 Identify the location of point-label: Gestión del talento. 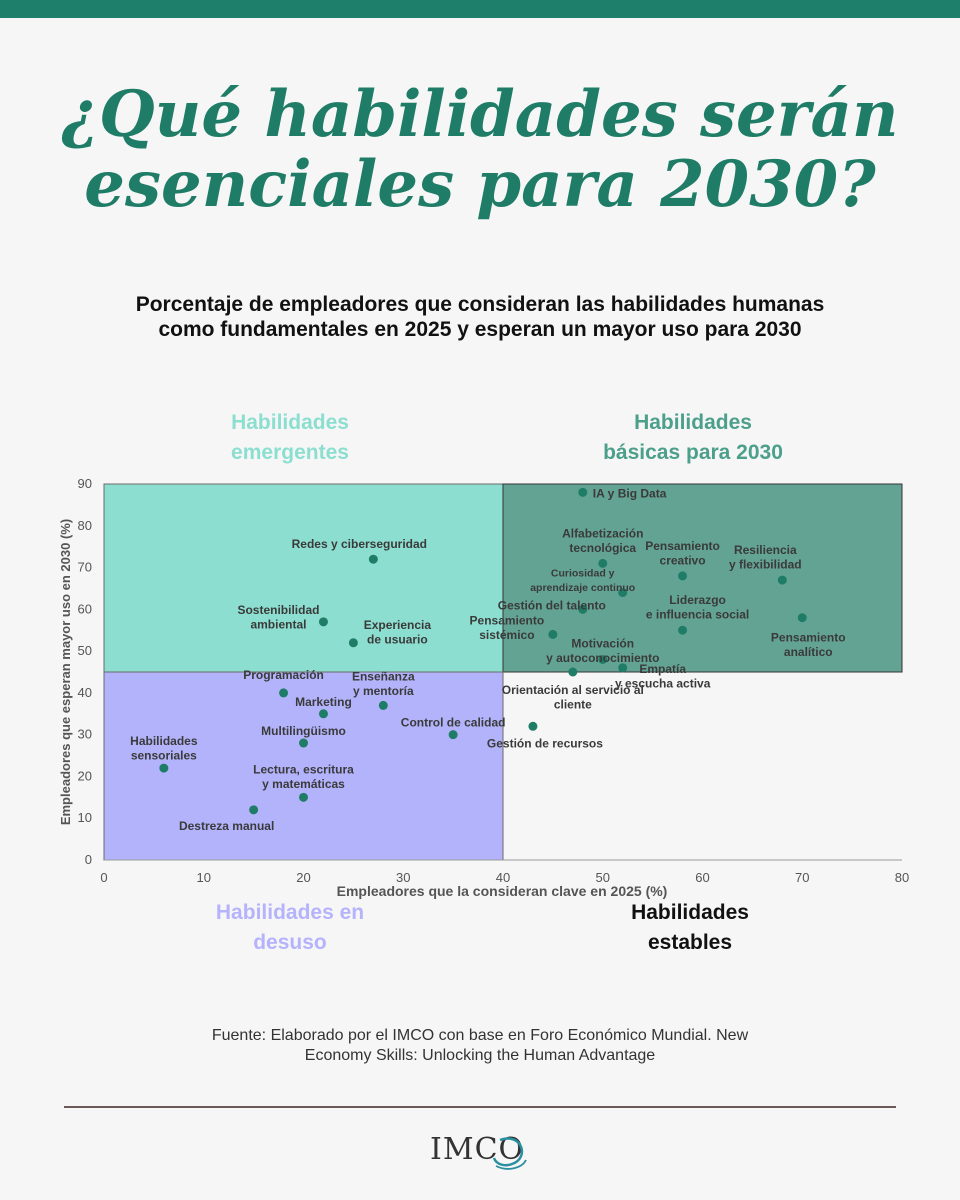
(552, 605).